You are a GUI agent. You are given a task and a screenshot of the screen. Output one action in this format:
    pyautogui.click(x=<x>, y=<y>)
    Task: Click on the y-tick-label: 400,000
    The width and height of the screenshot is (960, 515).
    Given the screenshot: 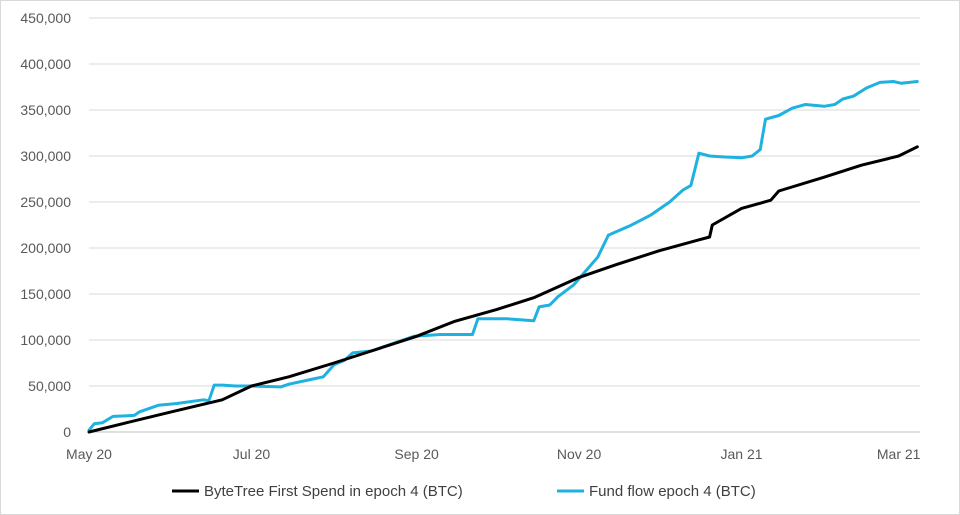 What is the action you would take?
    pyautogui.click(x=45, y=64)
    